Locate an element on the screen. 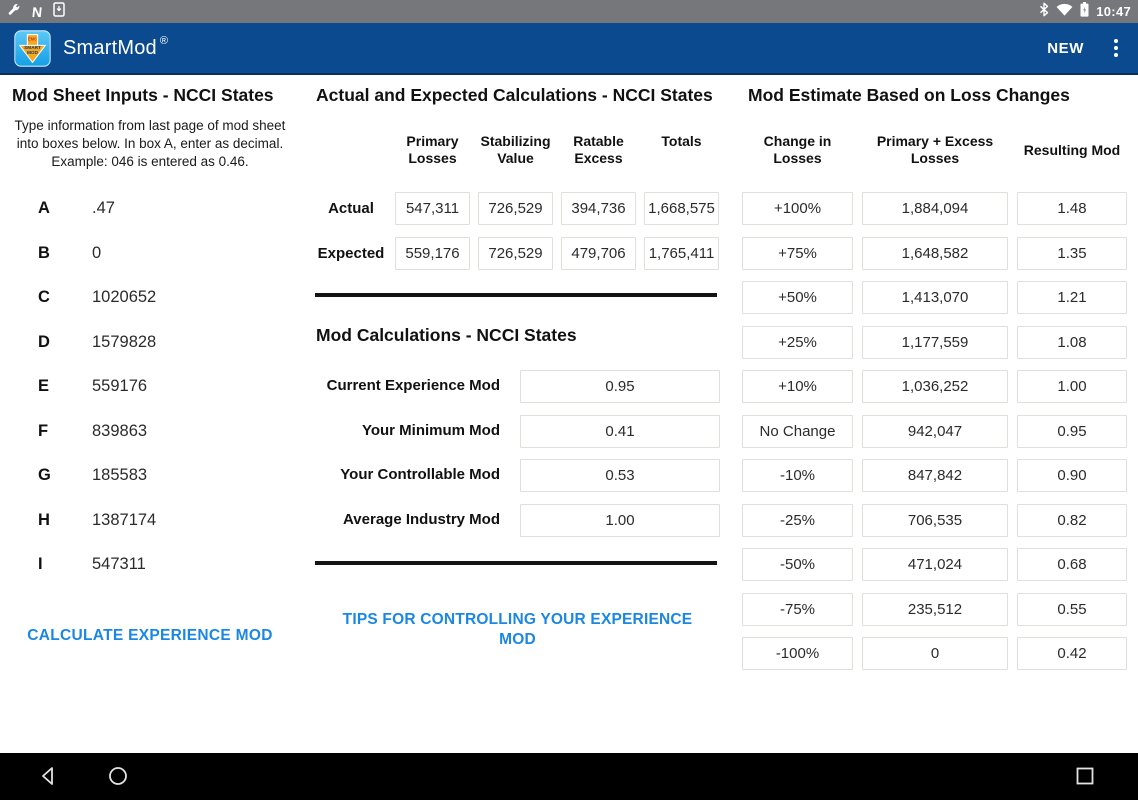  mod-cell: 1.48 is located at coordinates (1072, 208).